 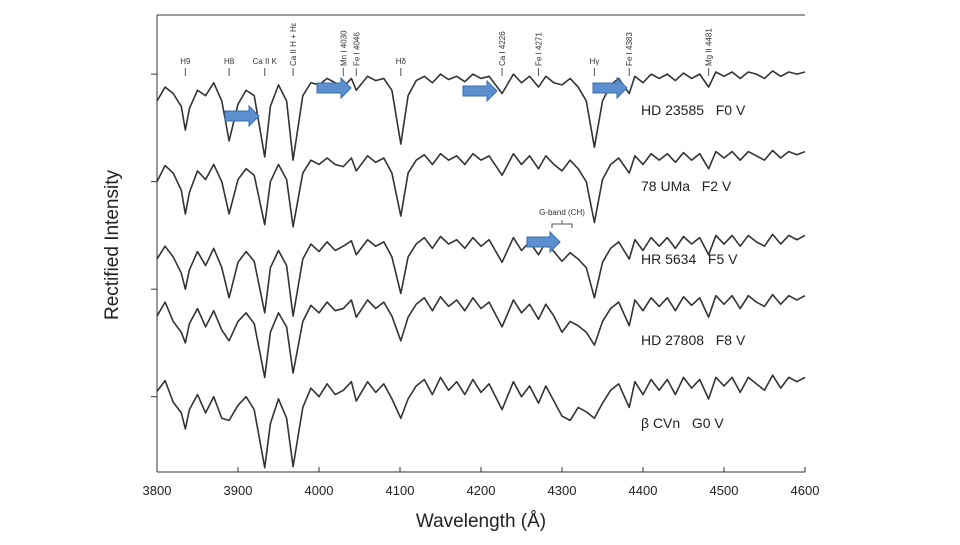 What do you see at coordinates (643, 490) in the screenshot?
I see `x-tick-label: 4400` at bounding box center [643, 490].